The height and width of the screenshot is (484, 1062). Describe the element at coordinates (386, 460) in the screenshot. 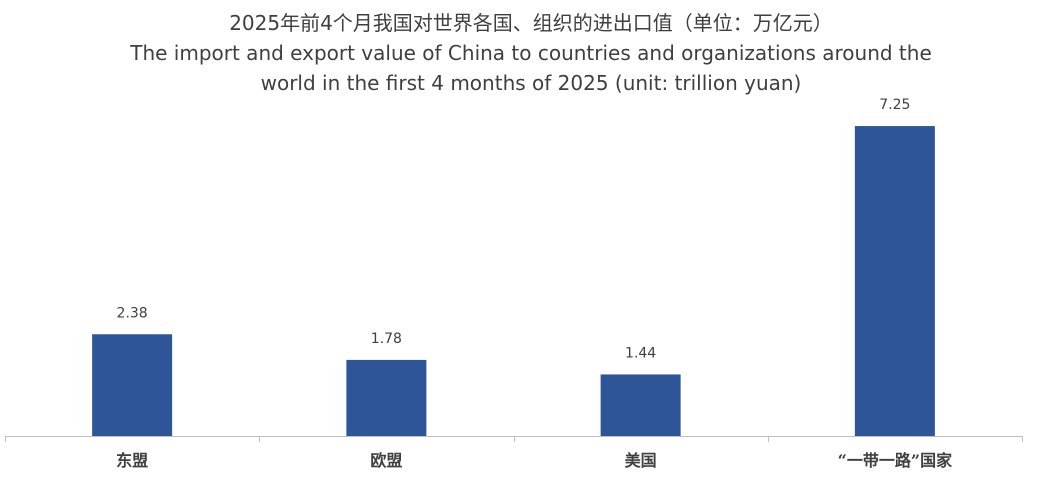

I see `category-label: 欧盟` at that location.